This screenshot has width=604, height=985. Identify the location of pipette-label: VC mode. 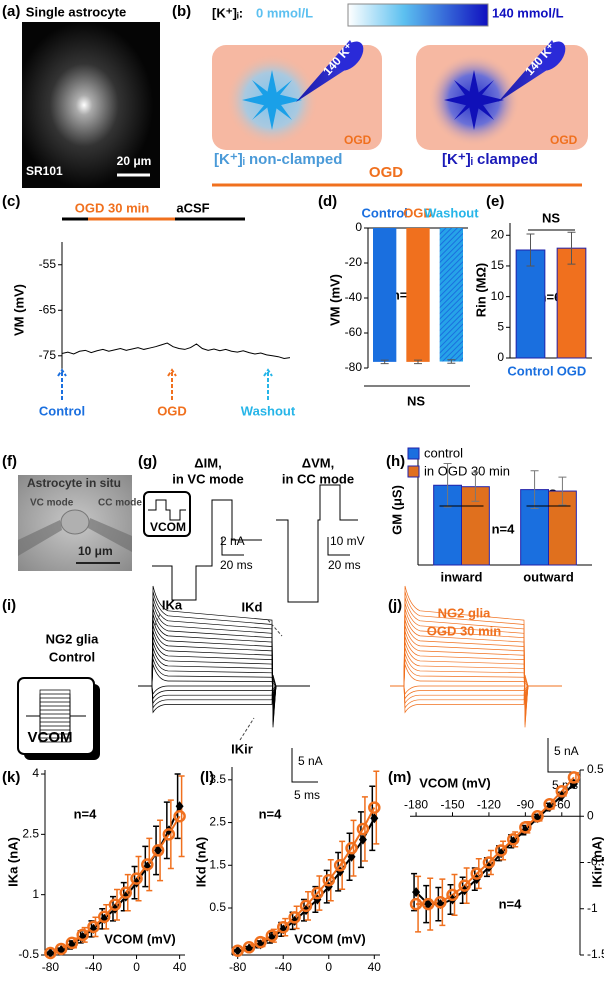
(52, 503).